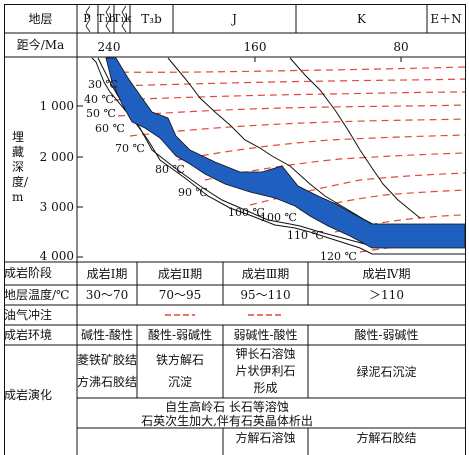 Image resolution: width=469 pixels, height=455 pixels. Describe the element at coordinates (110, 128) in the screenshot. I see `isotherm-label: 60 ℃` at that location.